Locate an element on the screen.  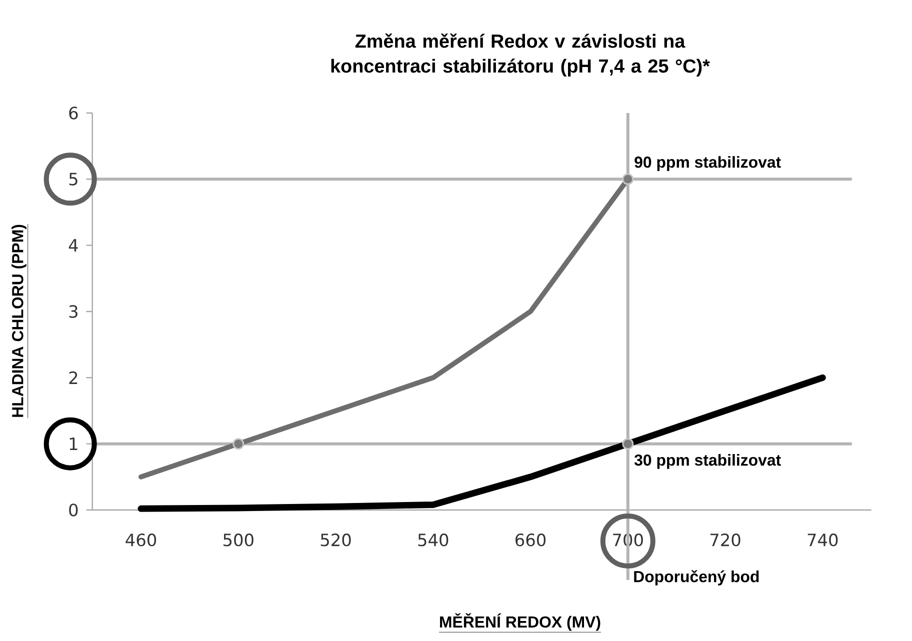
y-tick-label: 2 is located at coordinates (73, 377).